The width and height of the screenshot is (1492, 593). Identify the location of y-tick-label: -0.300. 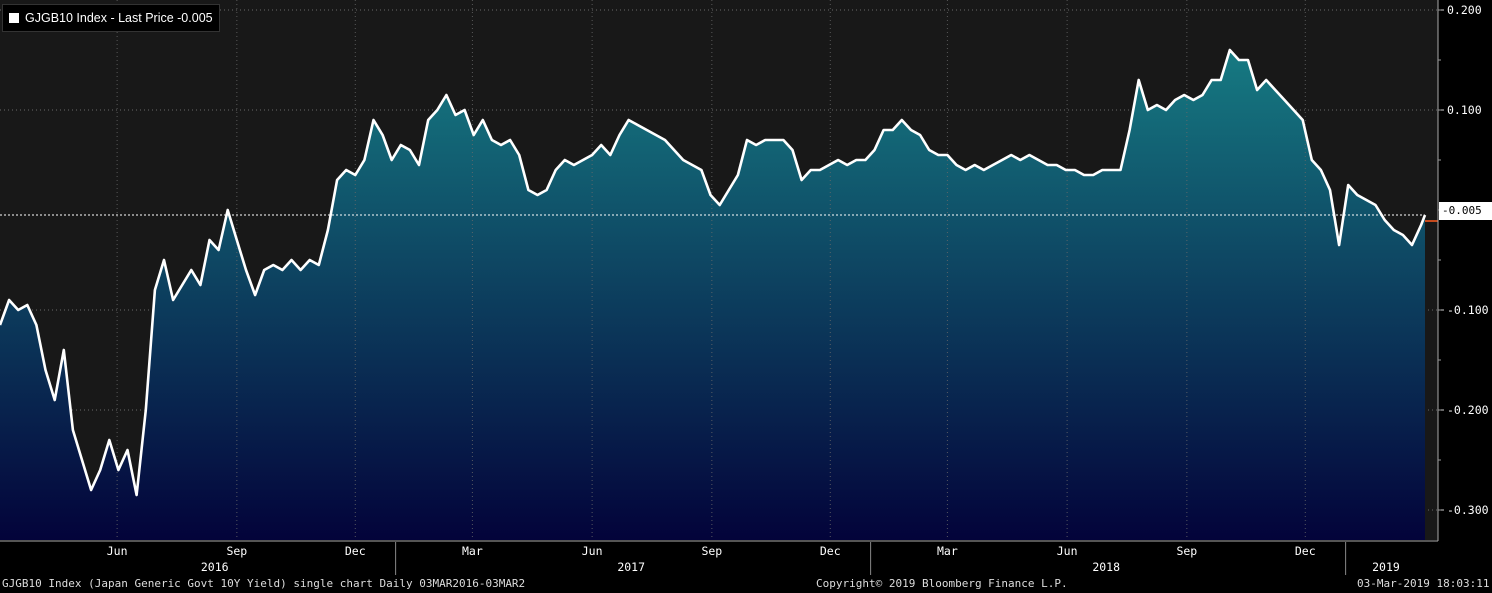
(1468, 510).